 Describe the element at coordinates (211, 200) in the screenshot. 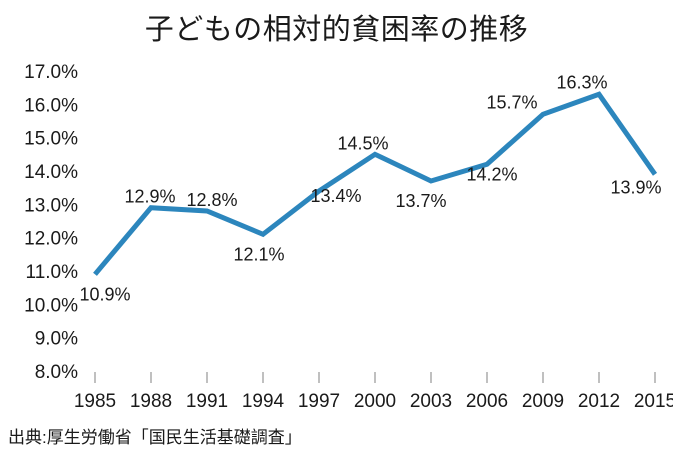

I see `data-point-label: 12.8%` at that location.